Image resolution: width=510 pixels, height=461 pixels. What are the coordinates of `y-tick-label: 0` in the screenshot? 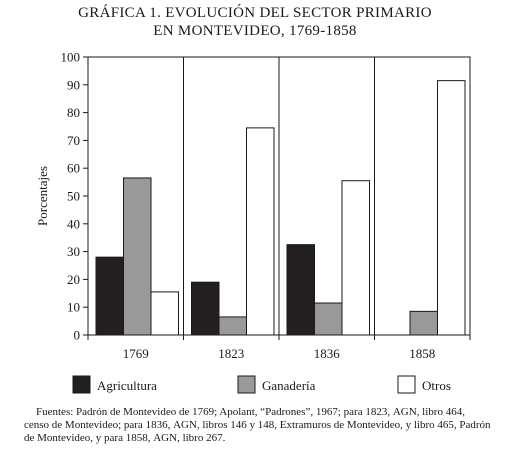 It's located at (77, 335).